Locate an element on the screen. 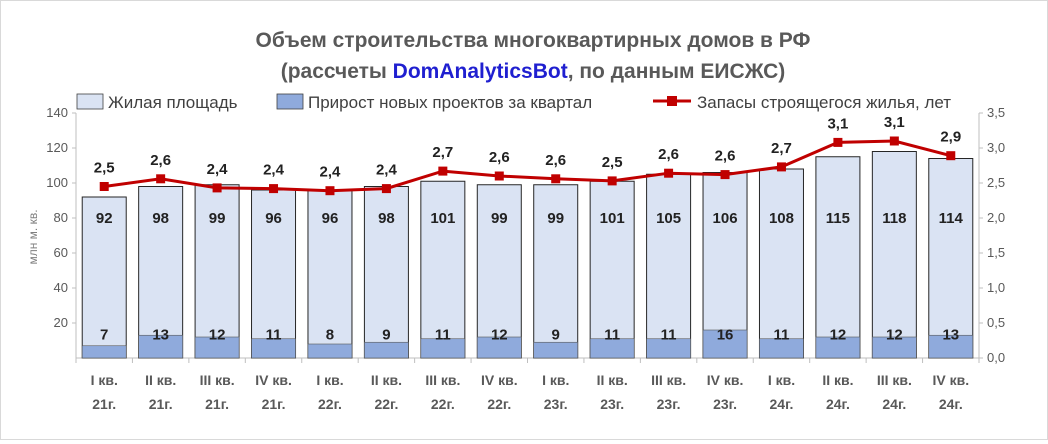 The width and height of the screenshot is (1048, 444). label-living-area: 114 is located at coordinates (951, 218).